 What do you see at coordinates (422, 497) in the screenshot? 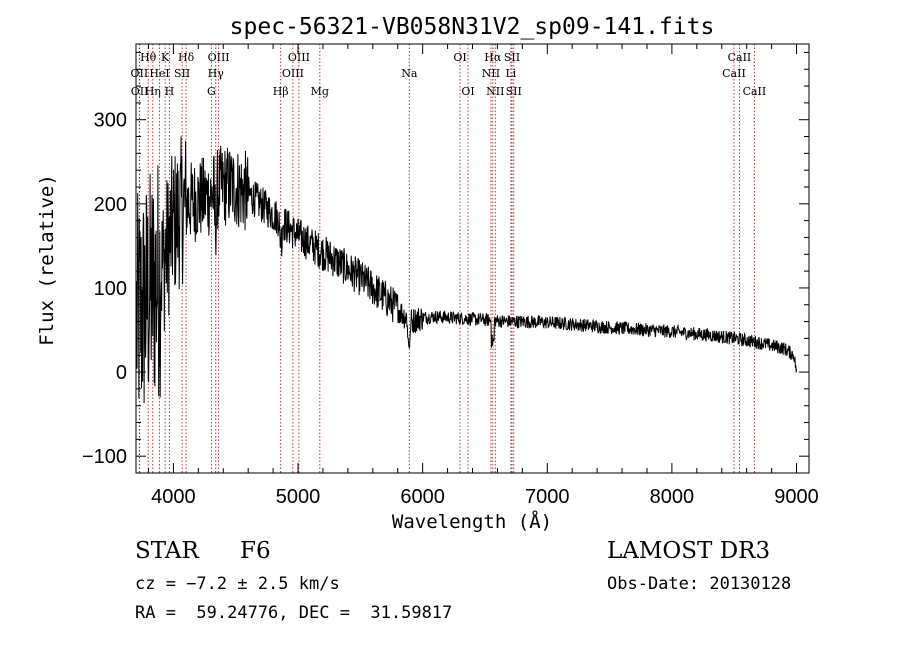
I see `x-tick-label: 6000` at bounding box center [422, 497].